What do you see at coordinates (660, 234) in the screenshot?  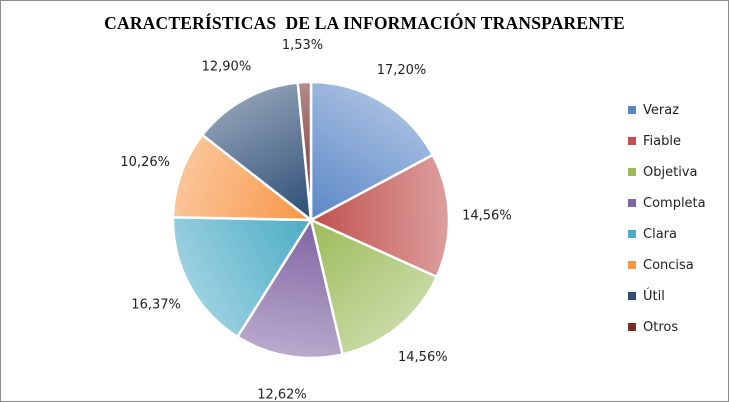 I see `legend-label: Clara` at bounding box center [660, 234].